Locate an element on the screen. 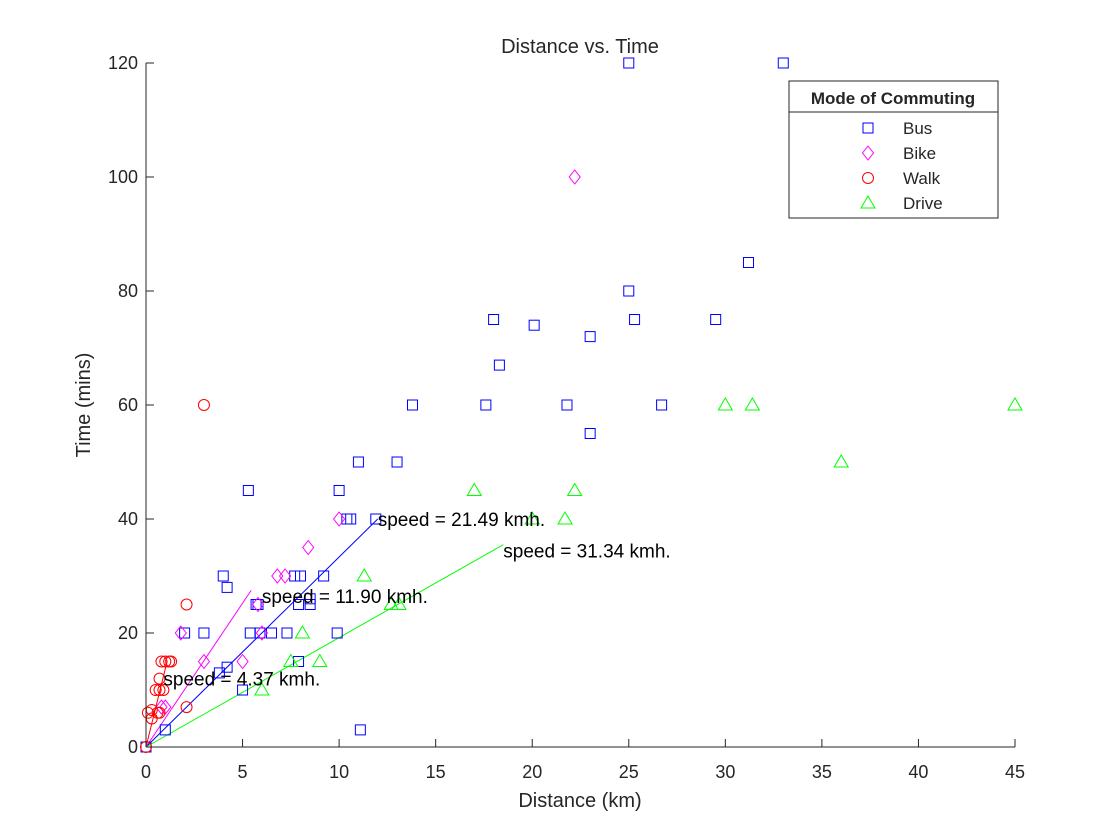 This screenshot has width=1120, height=840. fit-lines-layer is located at coordinates (324, 633).